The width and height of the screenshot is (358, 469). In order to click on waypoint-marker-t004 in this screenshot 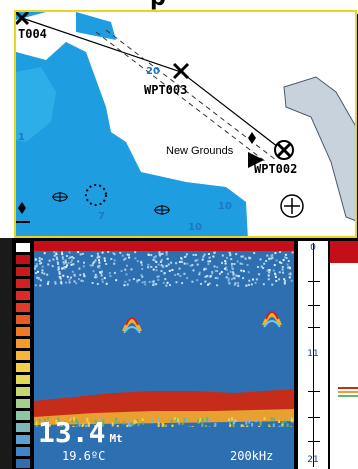, I will do `click(23, 19)`.